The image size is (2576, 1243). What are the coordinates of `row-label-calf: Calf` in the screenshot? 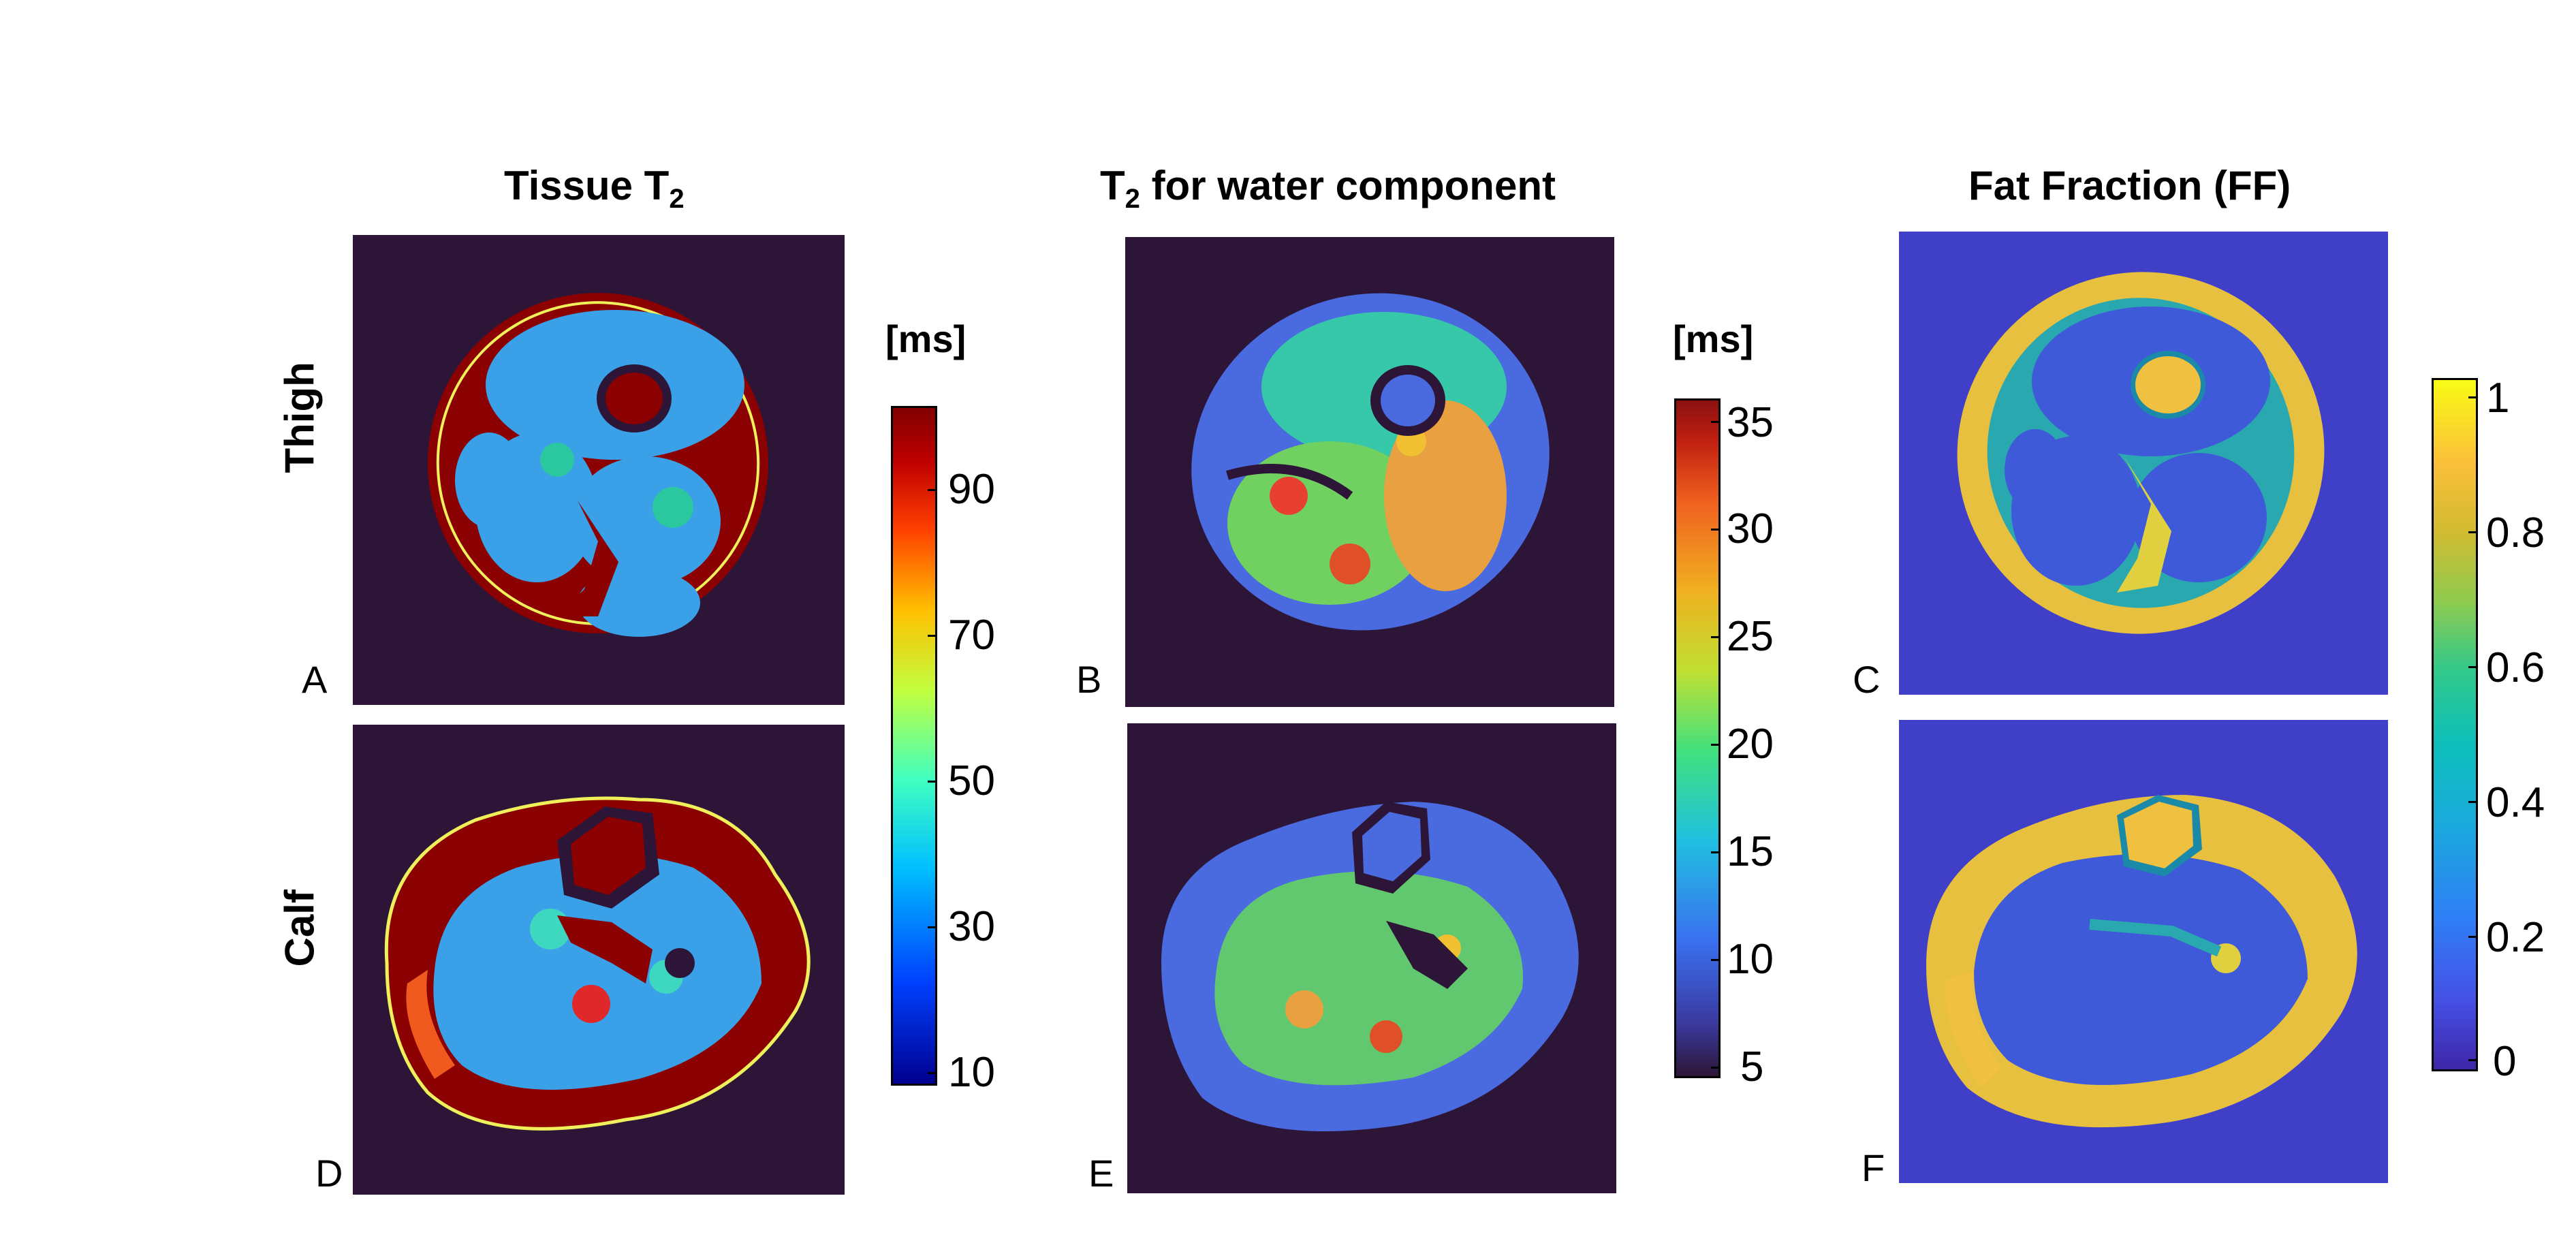 It's located at (300, 928).